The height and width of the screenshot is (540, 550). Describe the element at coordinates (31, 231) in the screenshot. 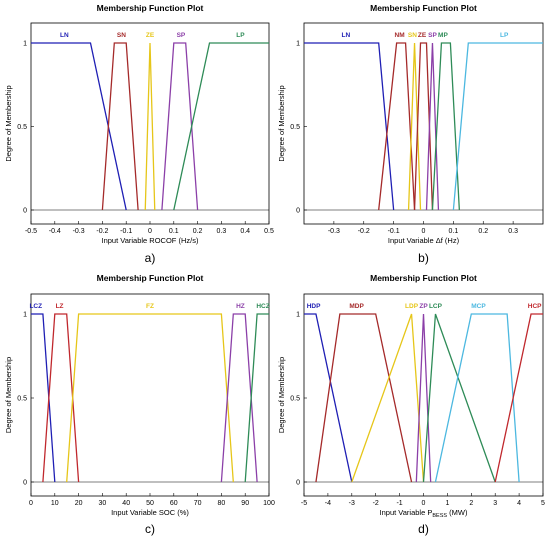

I see `x-tick-label: -0.5` at that location.